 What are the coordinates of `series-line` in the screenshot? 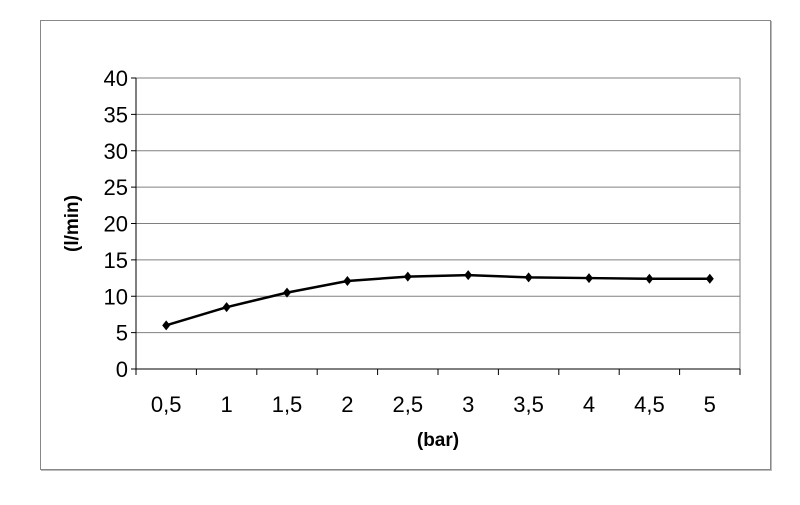 It's located at (437, 300).